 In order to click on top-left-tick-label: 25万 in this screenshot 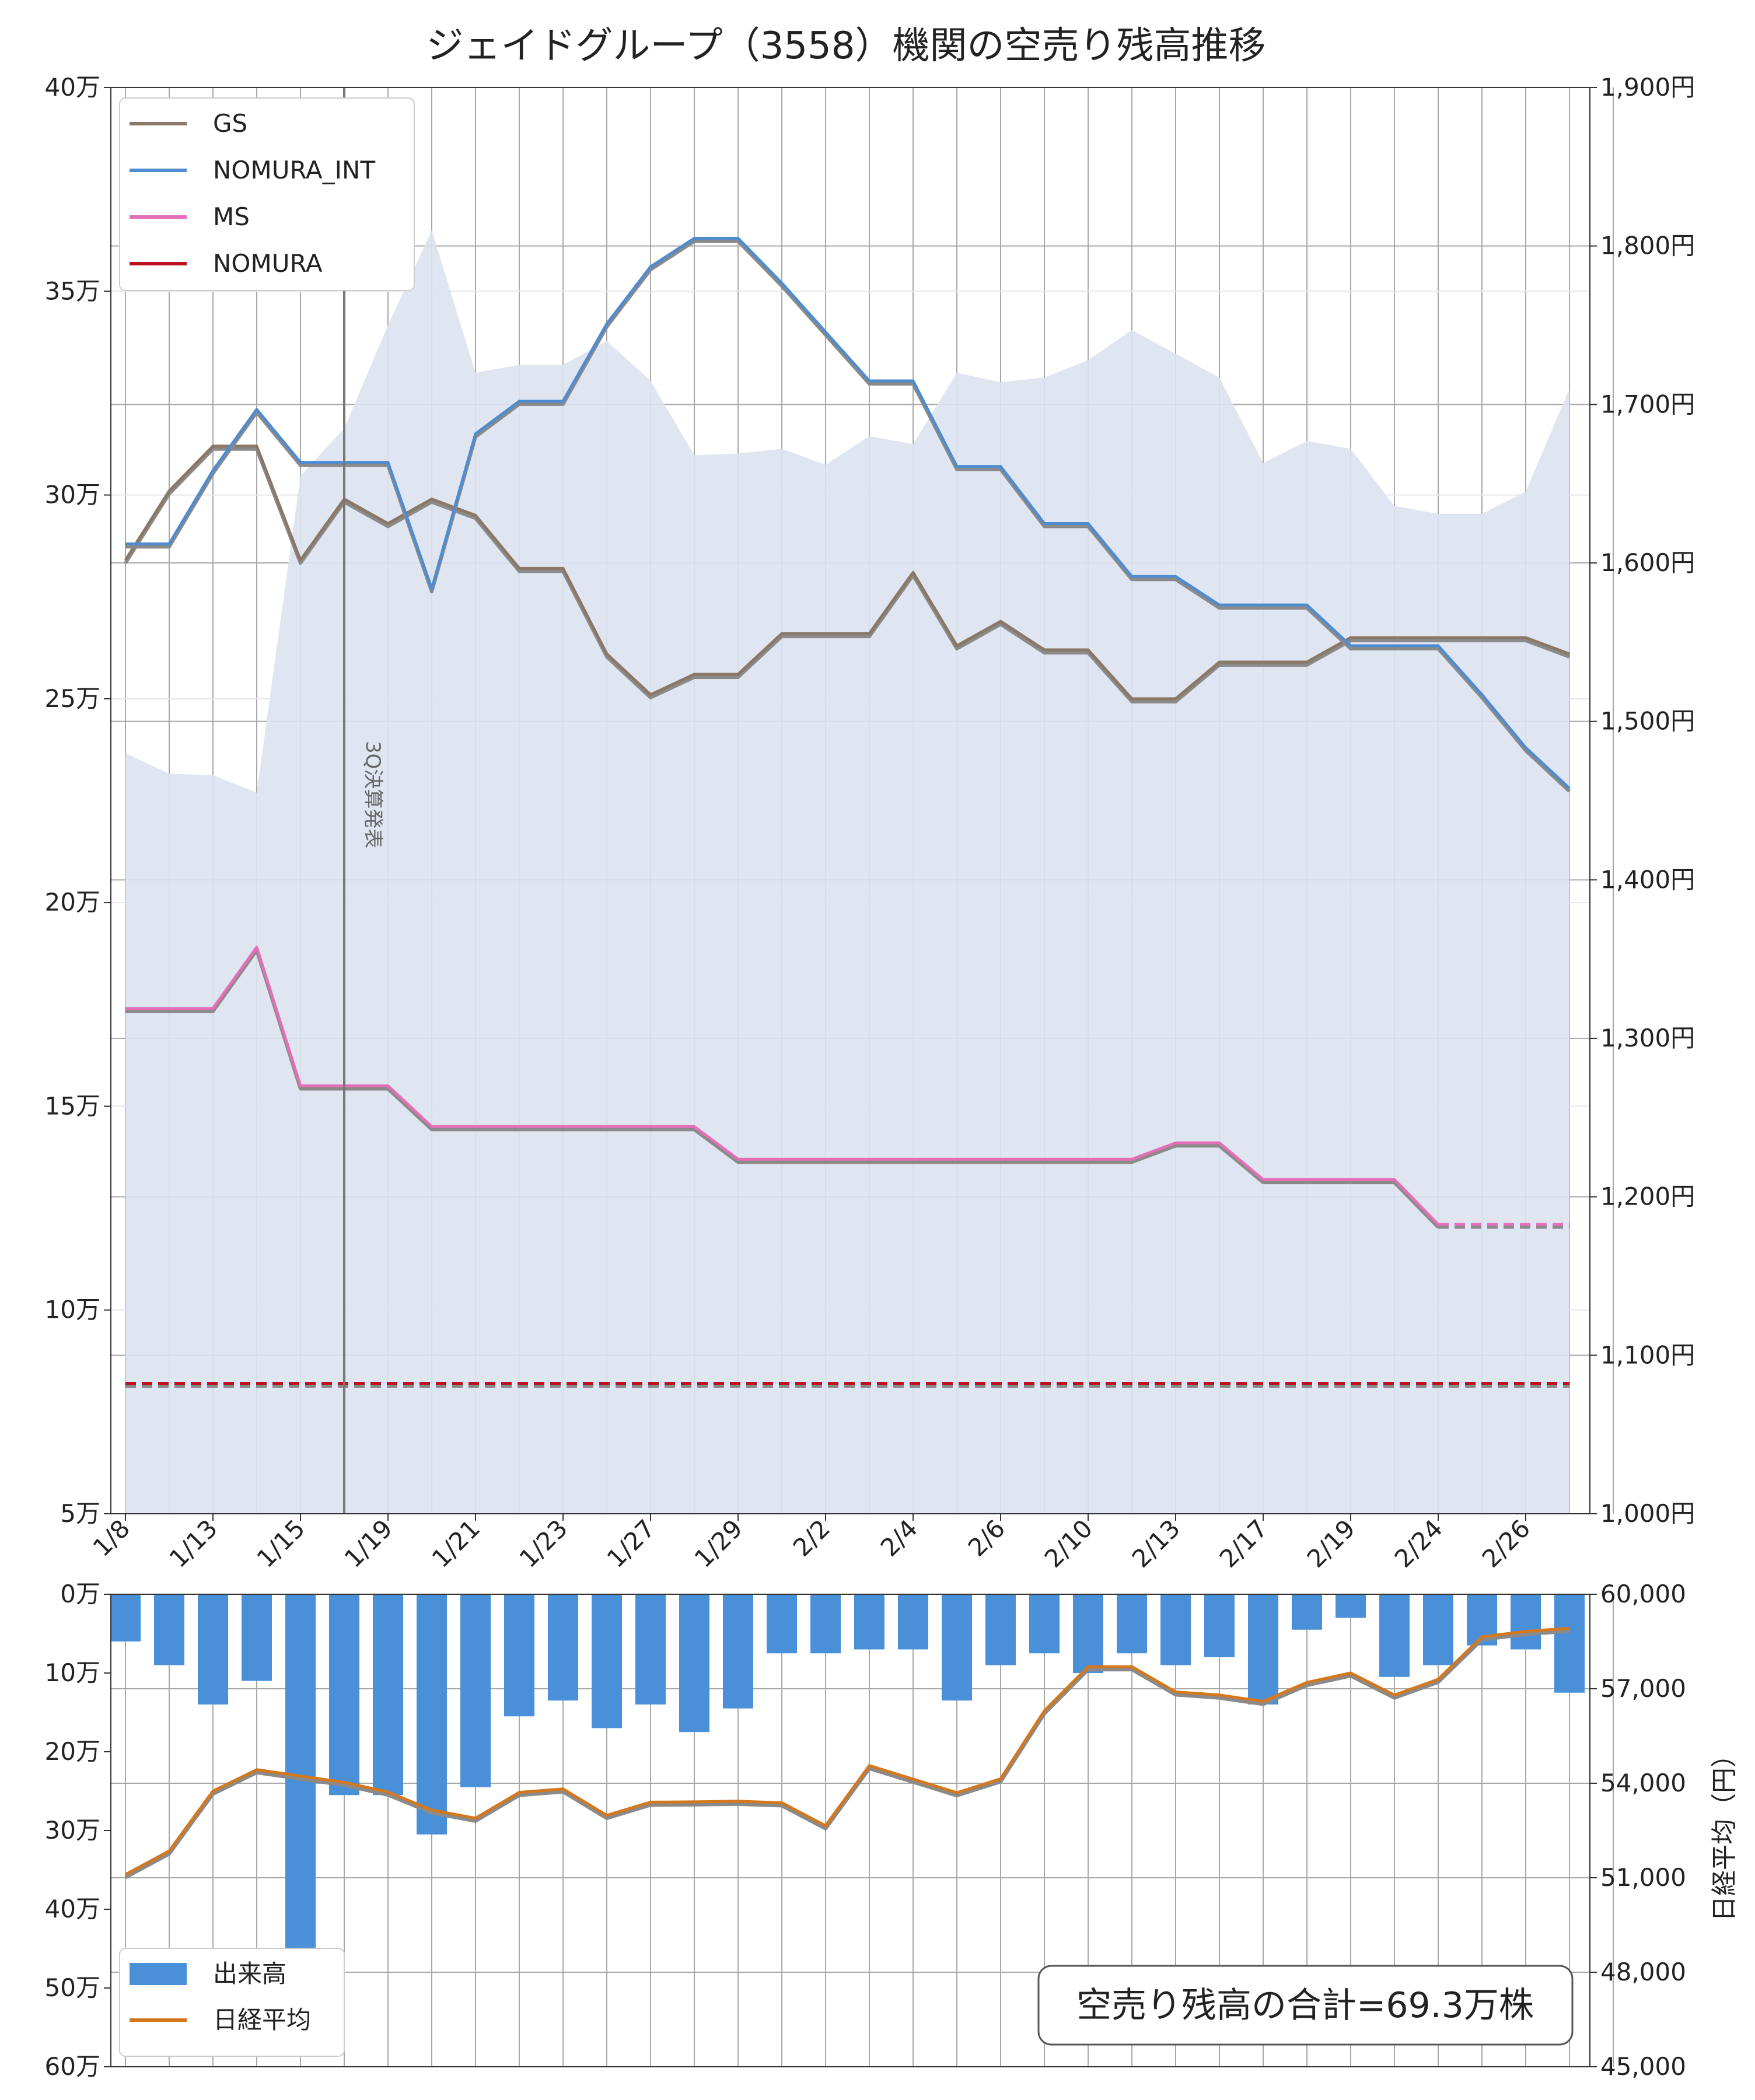, I will do `click(72, 698)`.